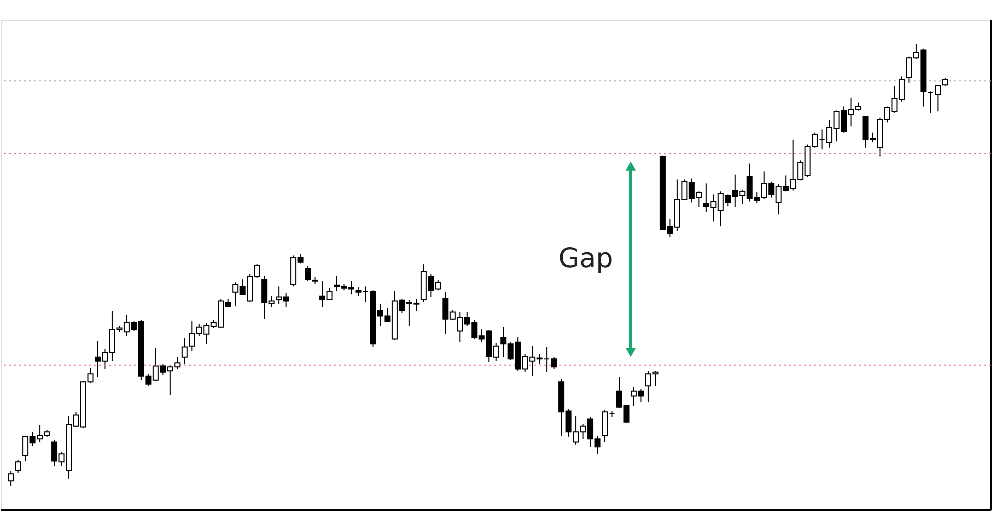 Image resolution: width=1000 pixels, height=516 pixels. I want to click on annotation: Gap, so click(586, 258).